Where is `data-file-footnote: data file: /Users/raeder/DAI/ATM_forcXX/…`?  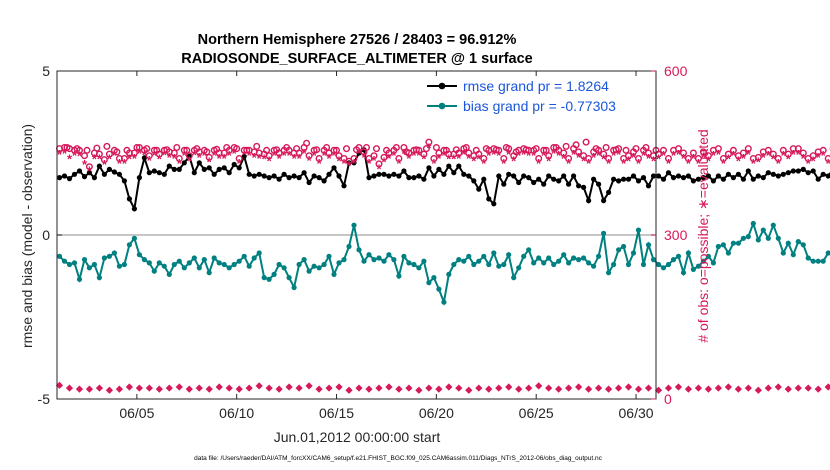
data-file-footnote: data file: /Users/raeder/DAI/ATM_forcXX/… is located at coordinates (398, 458).